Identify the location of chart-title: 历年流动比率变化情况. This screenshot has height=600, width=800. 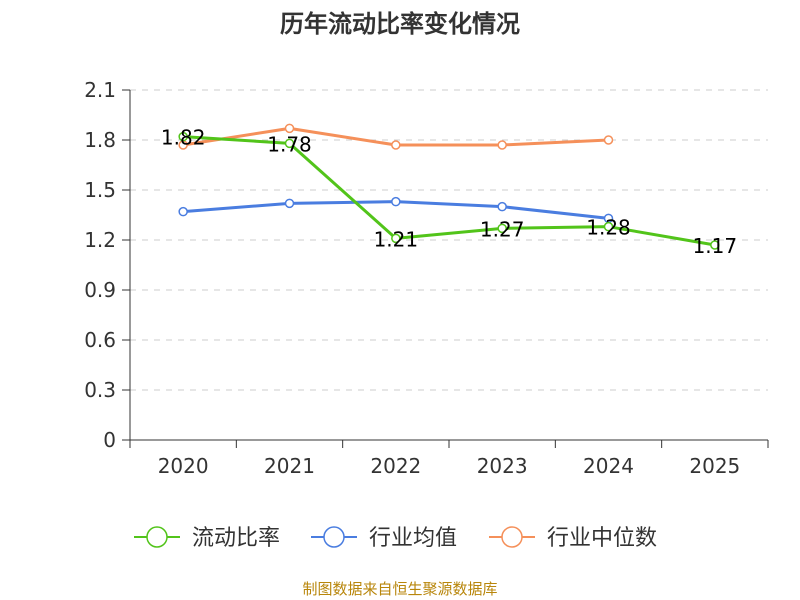
(400, 24).